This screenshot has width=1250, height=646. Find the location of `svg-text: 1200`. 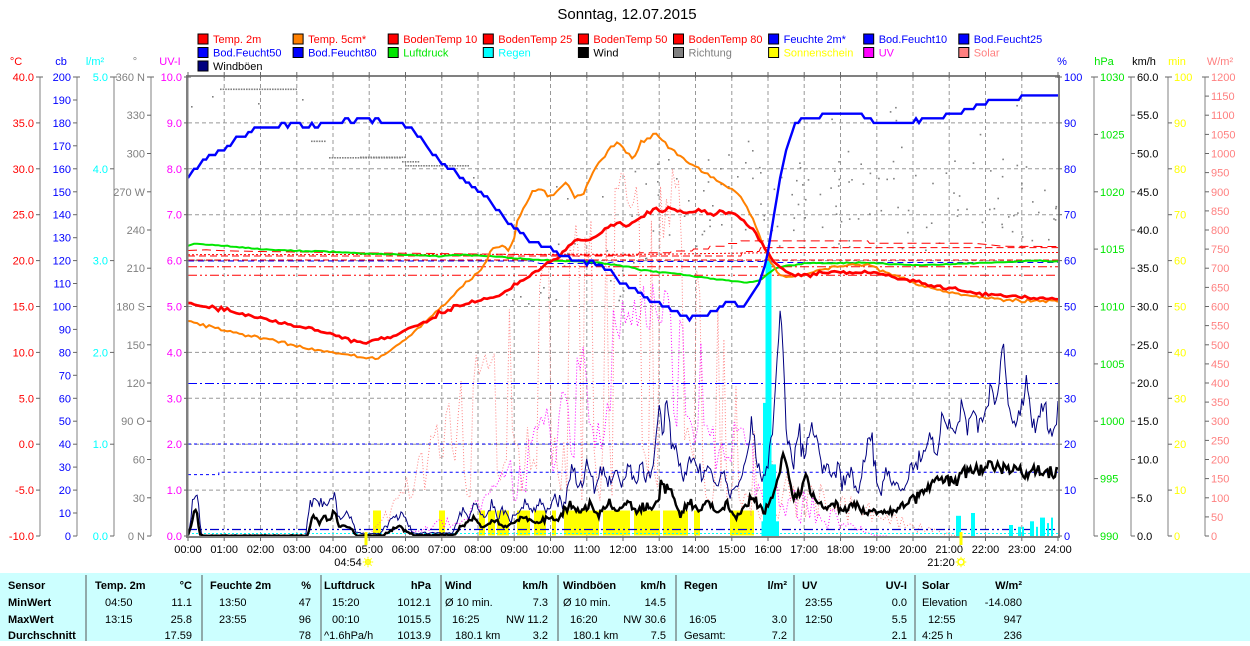

svg-text: 1200 is located at coordinates (1223, 78).